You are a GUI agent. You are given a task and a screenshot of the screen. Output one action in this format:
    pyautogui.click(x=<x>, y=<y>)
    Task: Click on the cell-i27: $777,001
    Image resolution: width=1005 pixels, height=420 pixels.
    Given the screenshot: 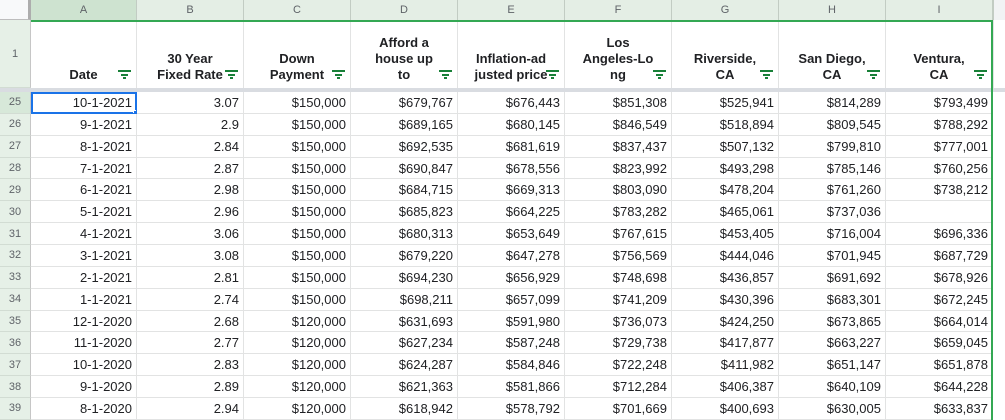 What is the action you would take?
    pyautogui.click(x=939, y=146)
    